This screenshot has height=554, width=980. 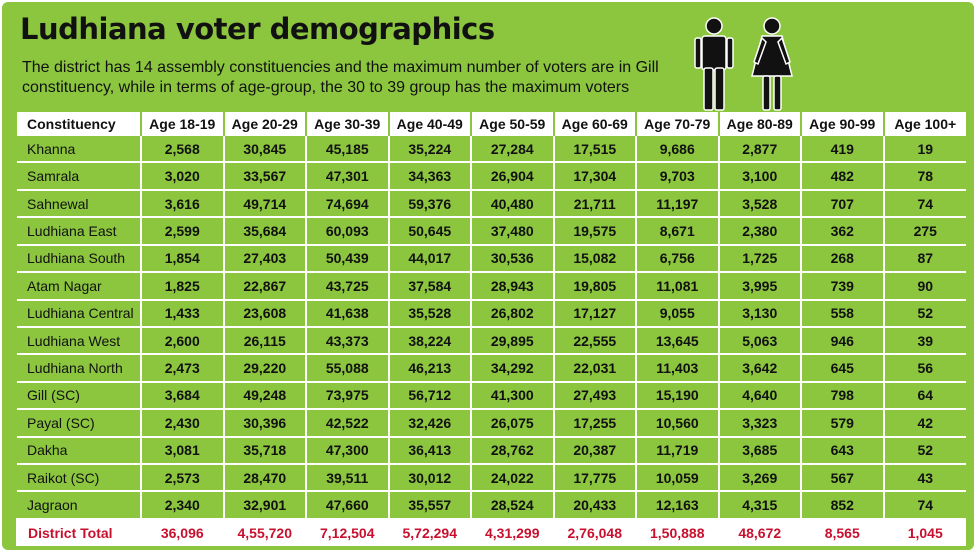 What do you see at coordinates (759, 259) in the screenshot?
I see `voter-count-cell: 1,725` at bounding box center [759, 259].